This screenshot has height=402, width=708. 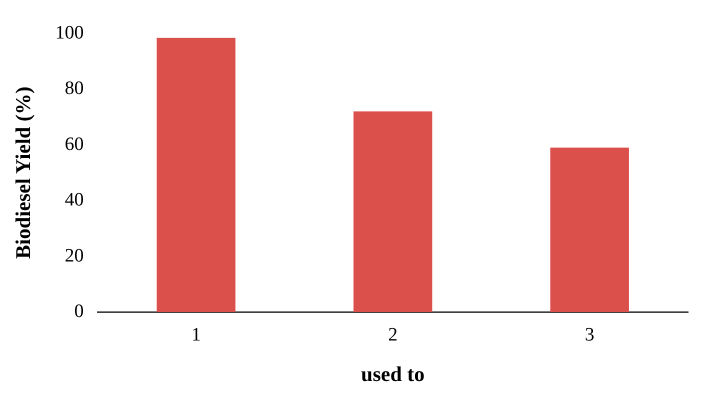 What do you see at coordinates (393, 374) in the screenshot?
I see `x-axis-title: used to` at bounding box center [393, 374].